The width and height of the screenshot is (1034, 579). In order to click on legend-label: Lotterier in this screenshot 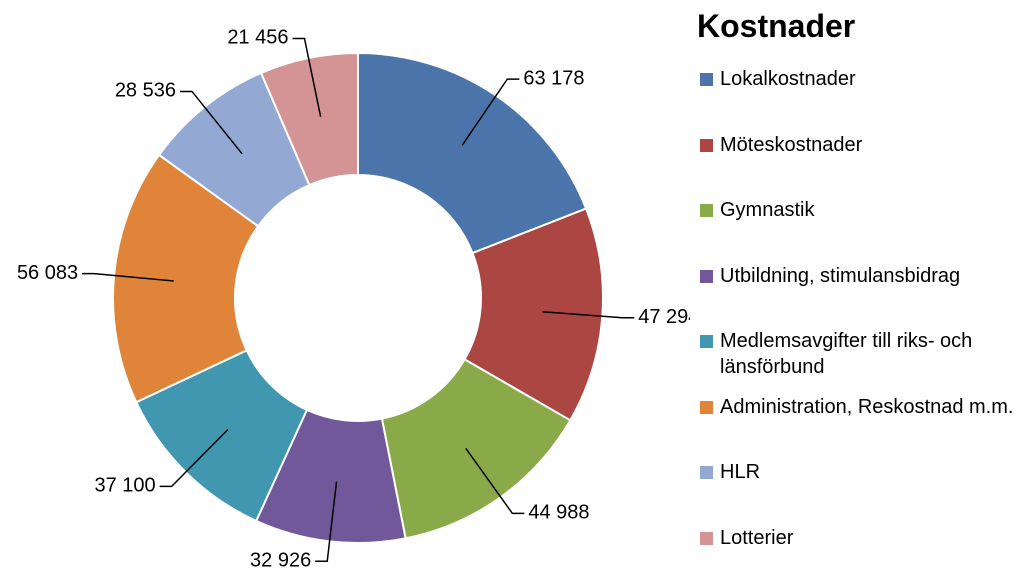, I will do `click(757, 537)`.